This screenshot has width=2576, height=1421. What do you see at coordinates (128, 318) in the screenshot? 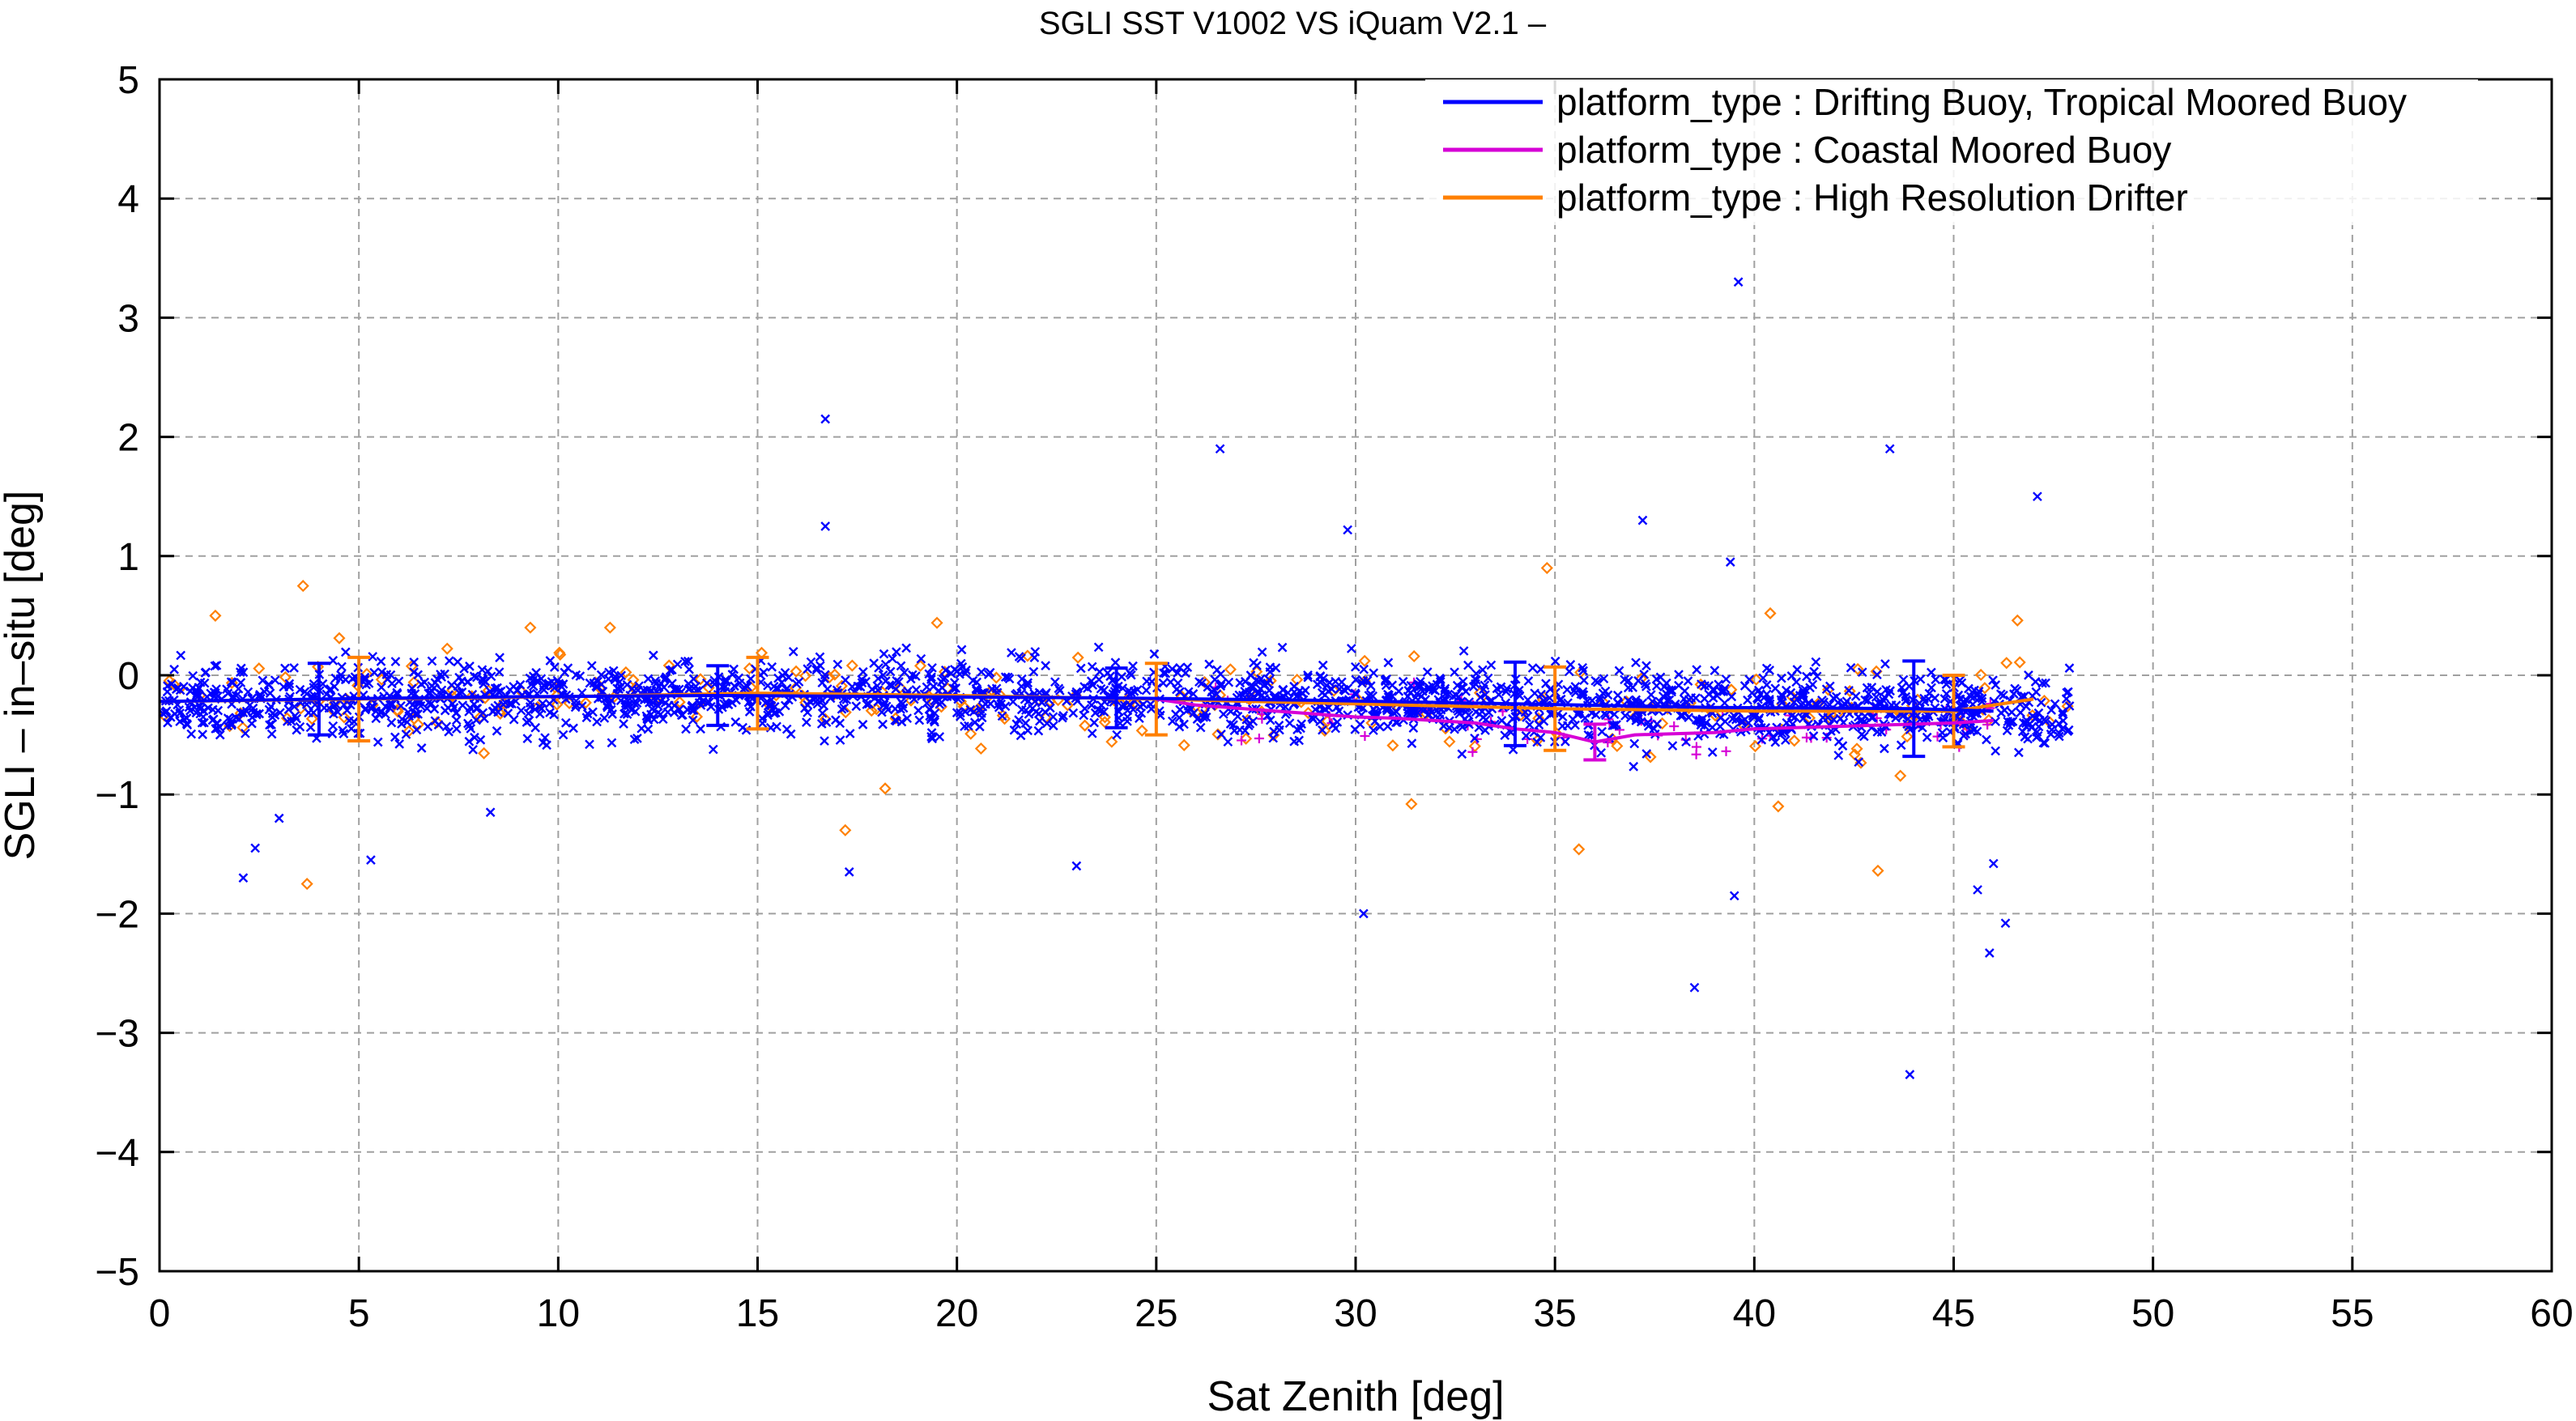
I see `y-tick-label: 3` at bounding box center [128, 318].